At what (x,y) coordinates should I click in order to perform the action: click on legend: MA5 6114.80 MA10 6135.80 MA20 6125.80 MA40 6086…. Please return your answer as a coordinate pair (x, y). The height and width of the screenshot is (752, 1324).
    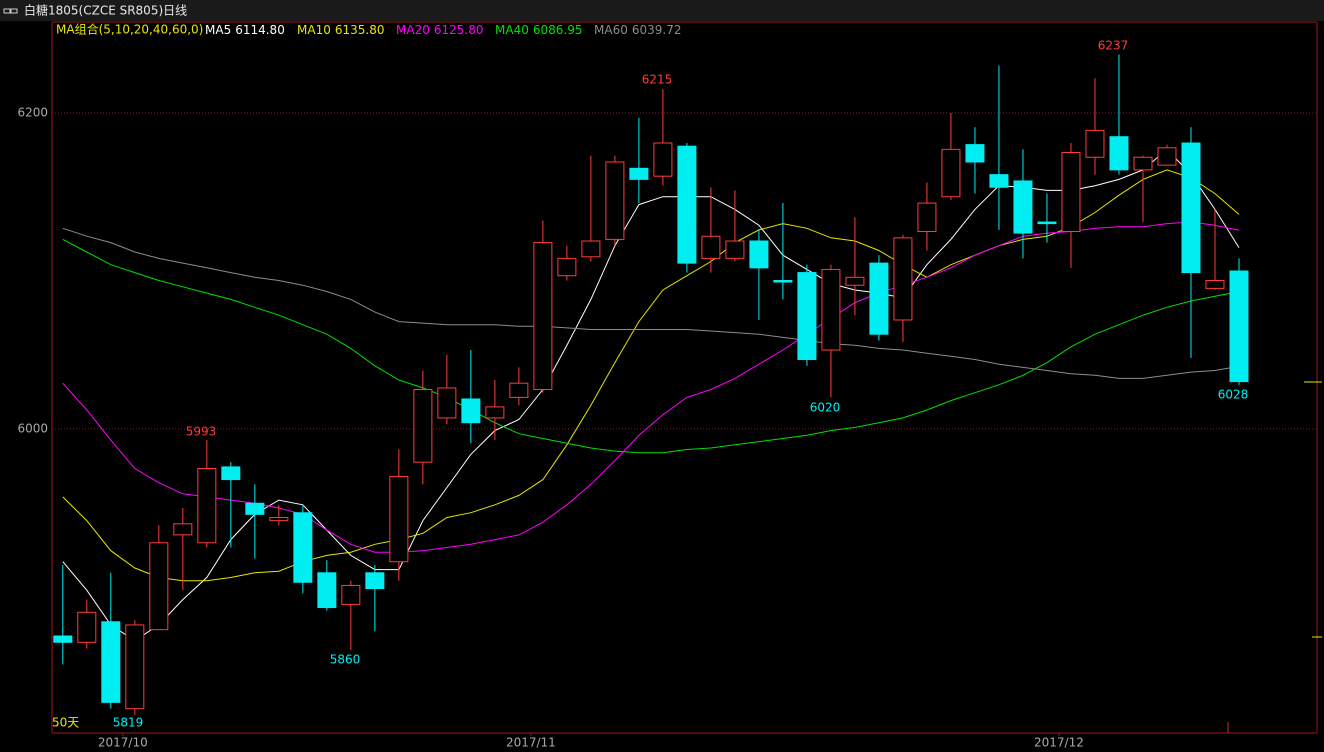
    Looking at the image, I should click on (443, 30).